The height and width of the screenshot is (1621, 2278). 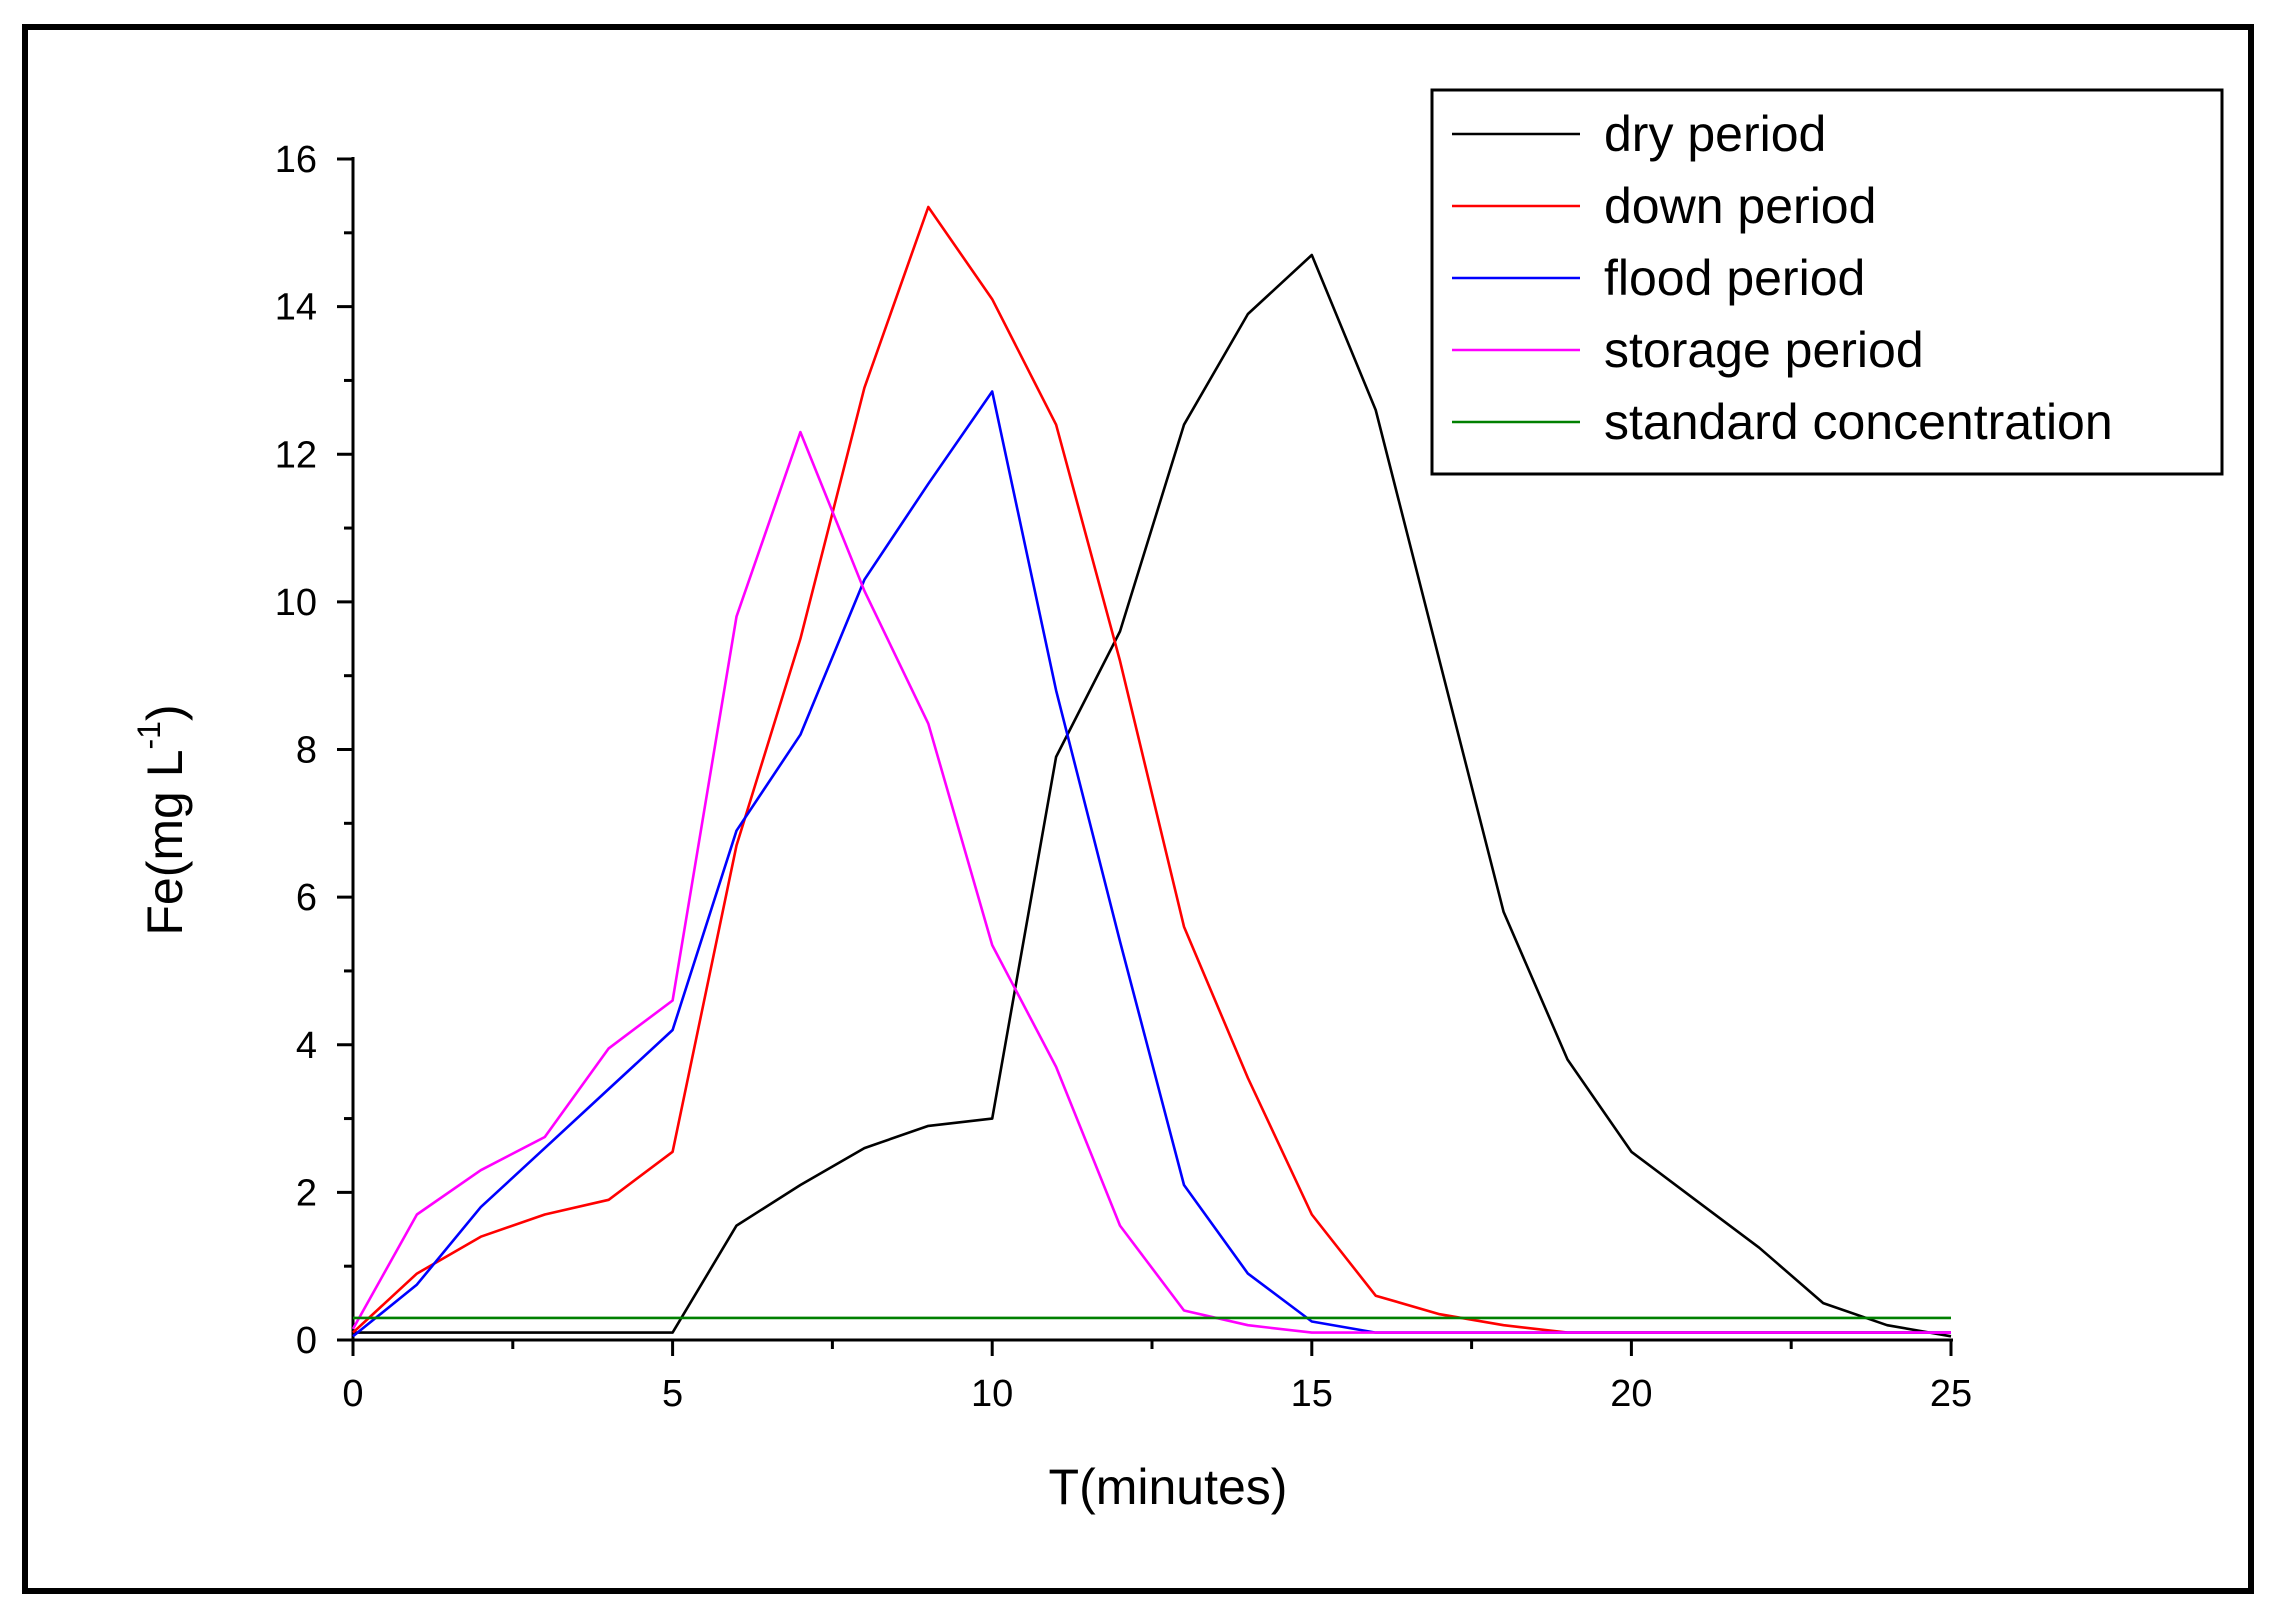 I want to click on y-axis-title-main: Fe(mg L, so click(x=165, y=842).